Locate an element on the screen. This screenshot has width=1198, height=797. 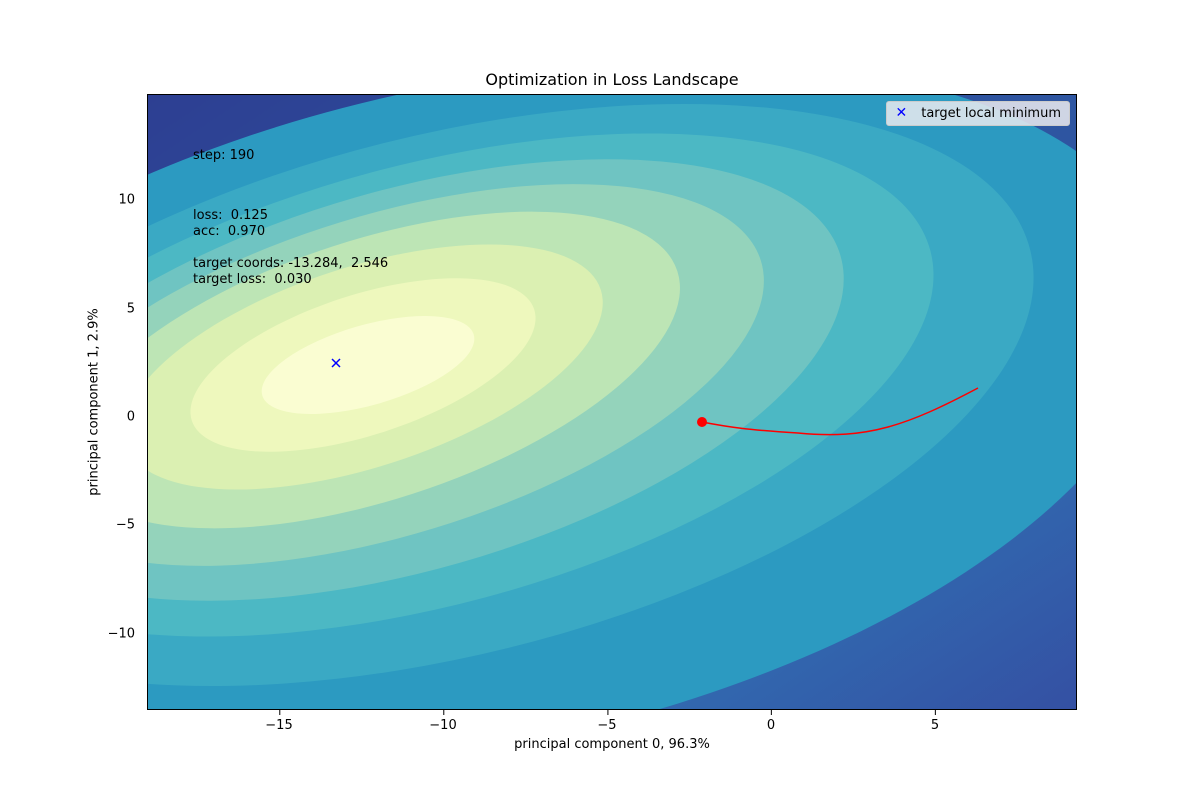
legend: ✕ target local minimum is located at coordinates (978, 113).